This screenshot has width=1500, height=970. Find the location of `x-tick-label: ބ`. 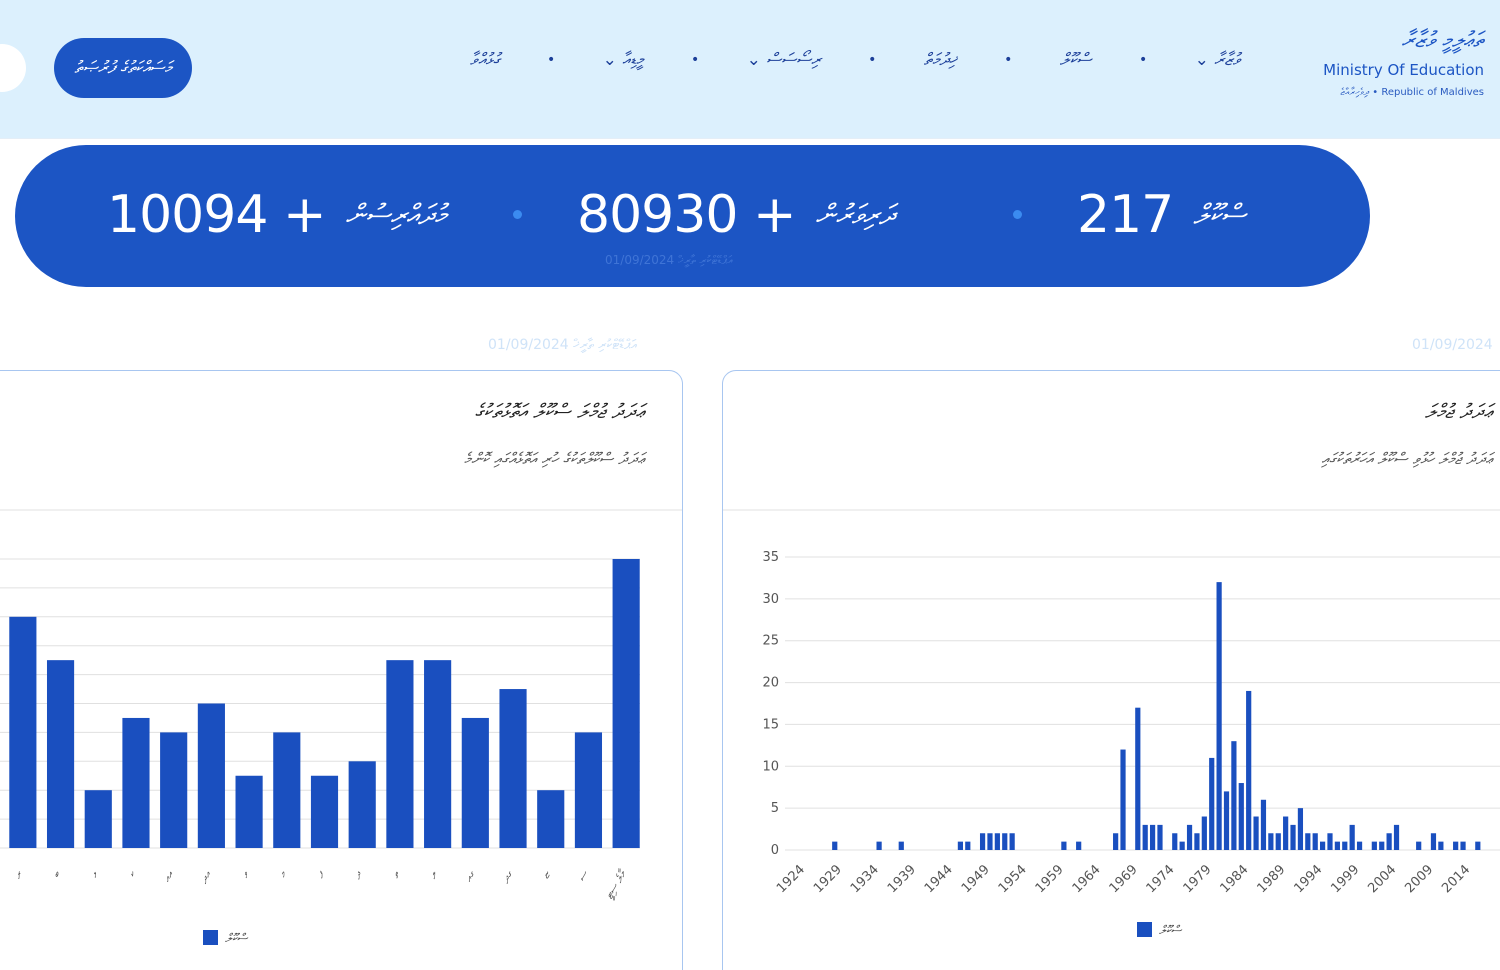

x-tick-label: ބ is located at coordinates (56, 874).